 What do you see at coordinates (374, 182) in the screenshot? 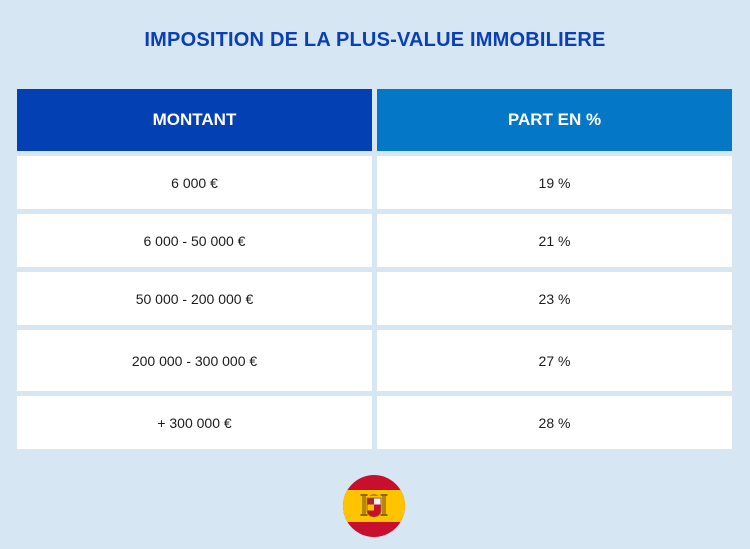
I see `table-row: 6 000 € 19 %` at bounding box center [374, 182].